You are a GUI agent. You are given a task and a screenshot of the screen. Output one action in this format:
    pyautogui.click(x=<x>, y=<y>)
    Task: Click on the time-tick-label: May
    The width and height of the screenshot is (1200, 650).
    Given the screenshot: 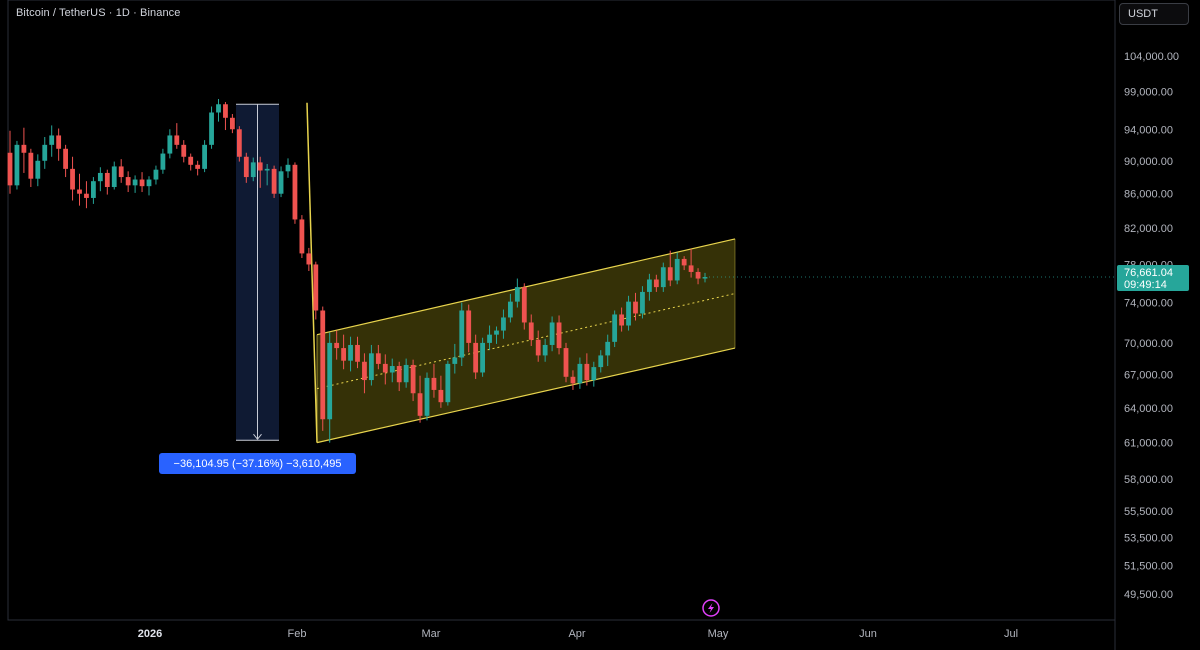 What is the action you would take?
    pyautogui.click(x=718, y=634)
    